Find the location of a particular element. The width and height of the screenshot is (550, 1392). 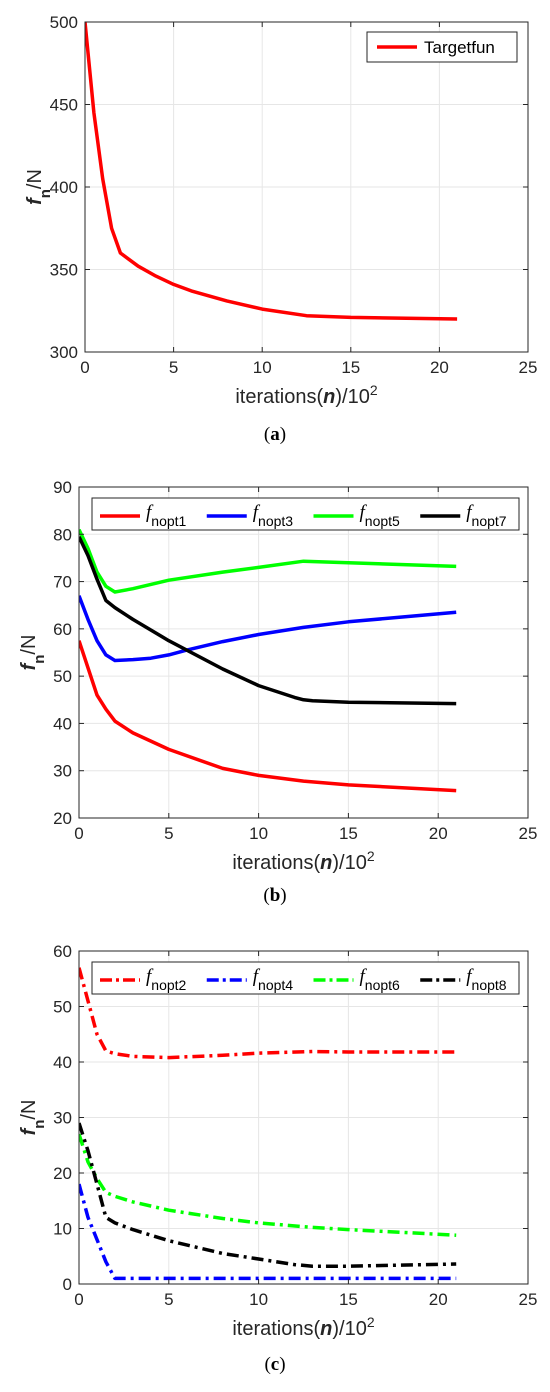

chart-b-ytick-label: 20 is located at coordinates (62, 818).